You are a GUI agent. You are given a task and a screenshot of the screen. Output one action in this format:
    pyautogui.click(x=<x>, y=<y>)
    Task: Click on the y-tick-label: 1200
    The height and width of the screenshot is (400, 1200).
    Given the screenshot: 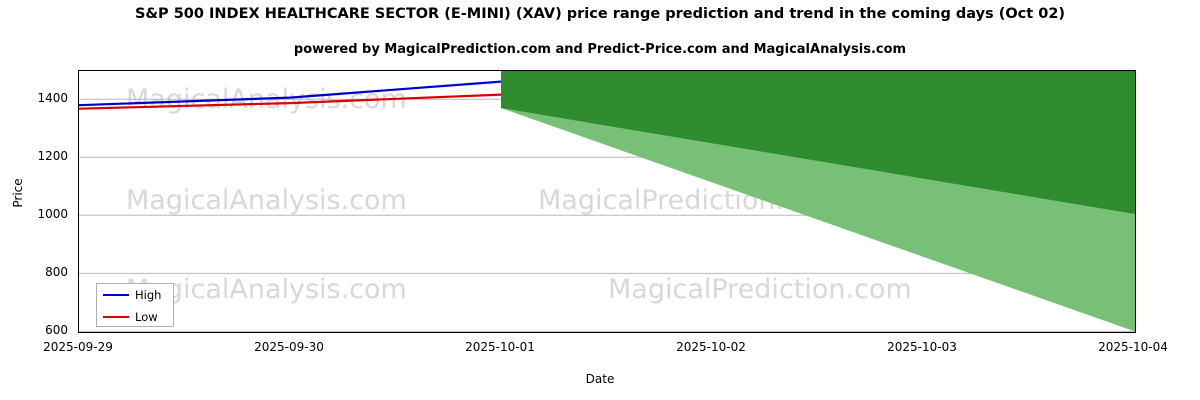 What is the action you would take?
    pyautogui.click(x=52, y=156)
    